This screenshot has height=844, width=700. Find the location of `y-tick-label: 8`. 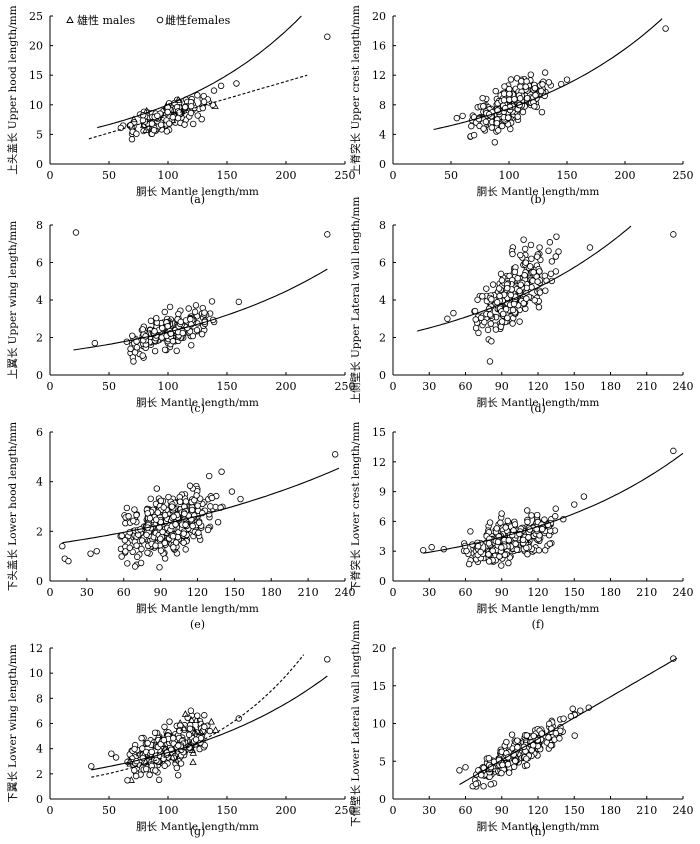

y-tick-label: 8 is located at coordinates (39, 225).